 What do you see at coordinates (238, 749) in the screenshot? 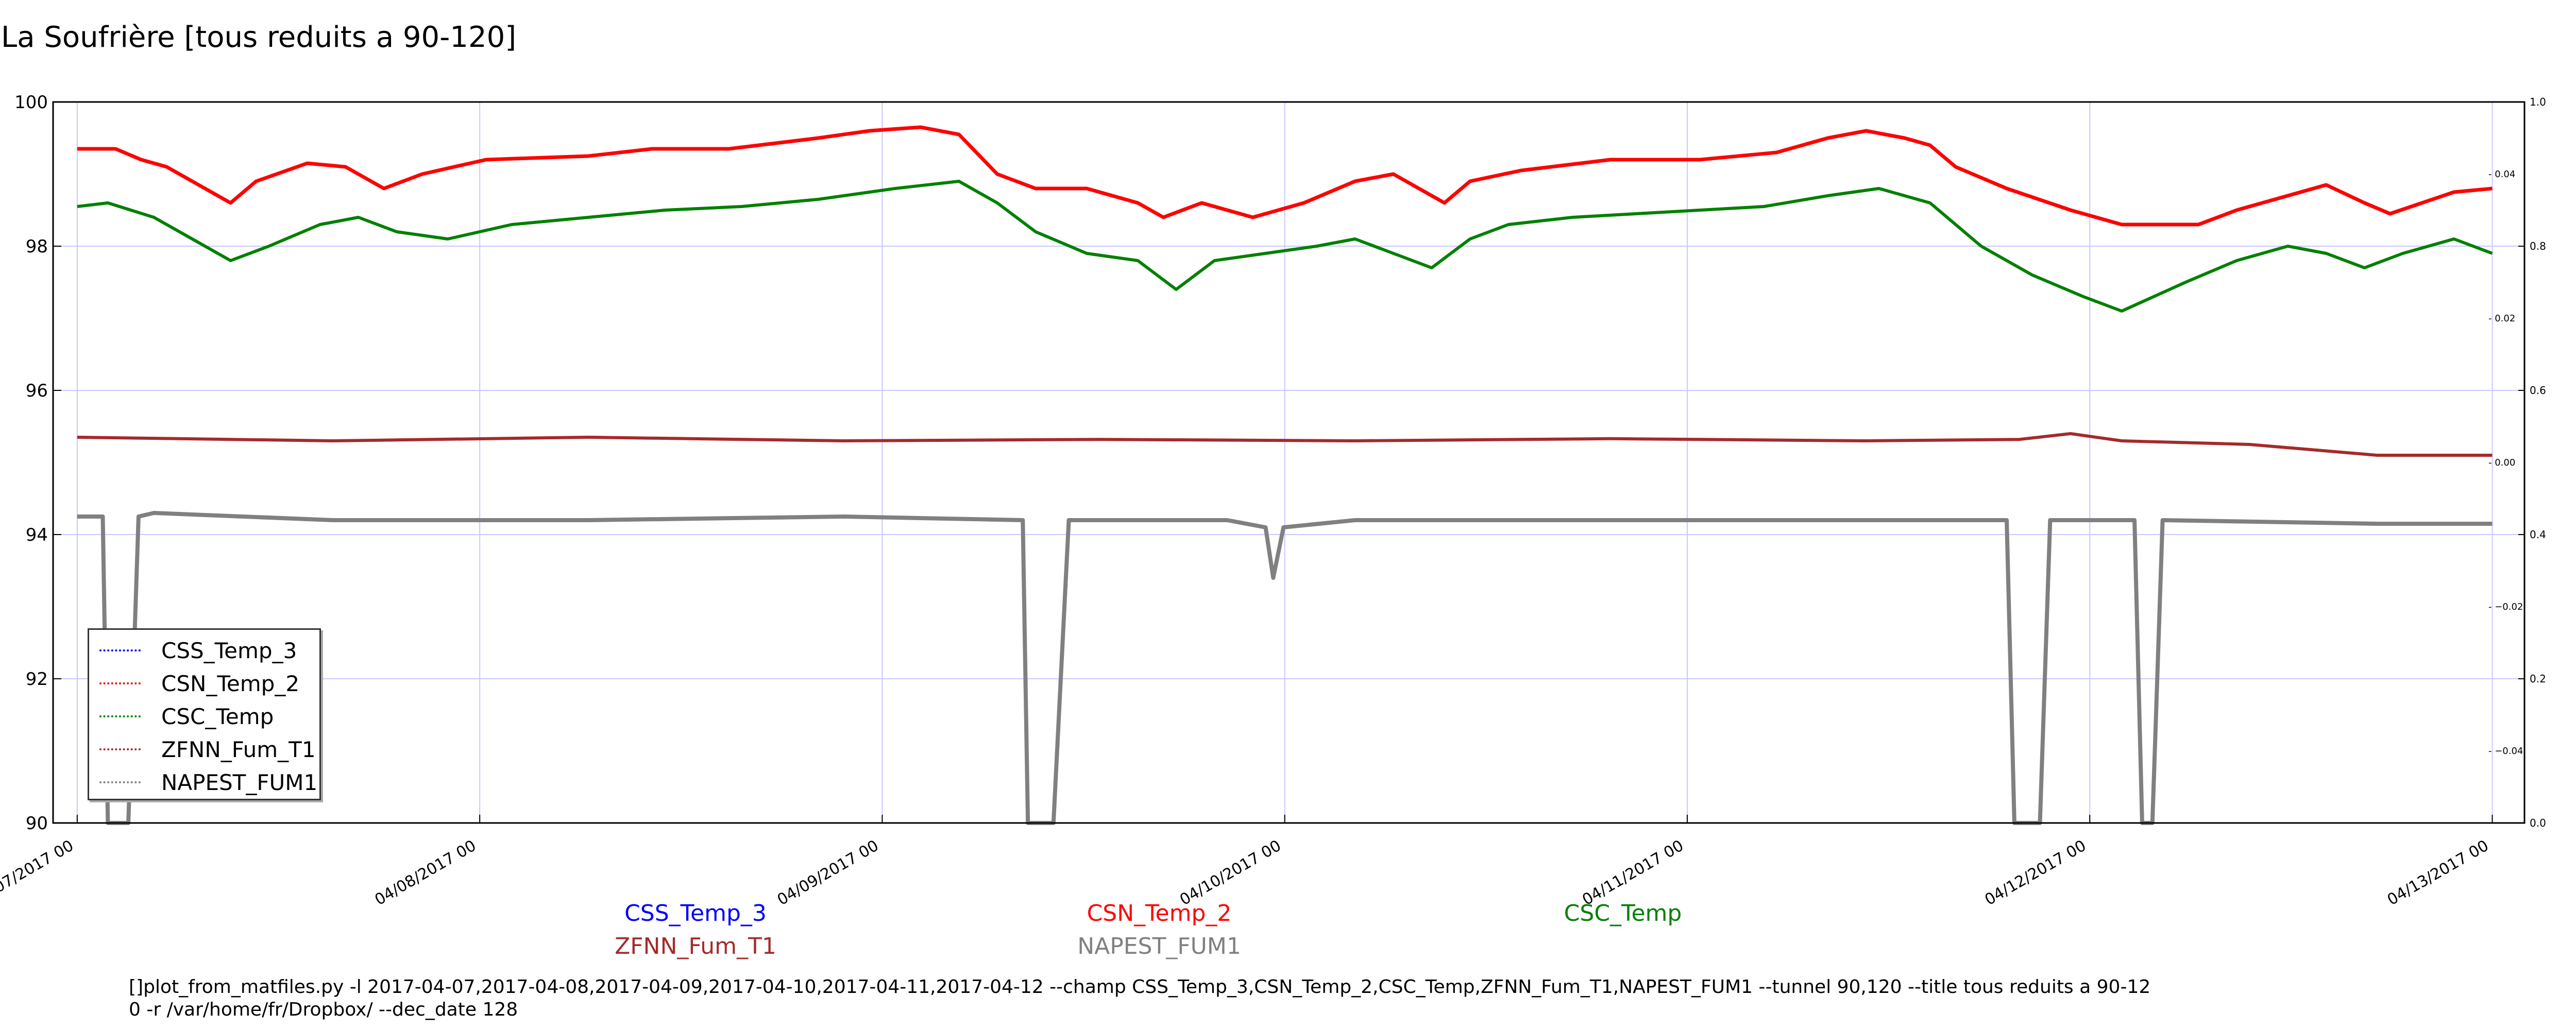
I see `legend-label: ZFNN_Fum_T1` at bounding box center [238, 749].